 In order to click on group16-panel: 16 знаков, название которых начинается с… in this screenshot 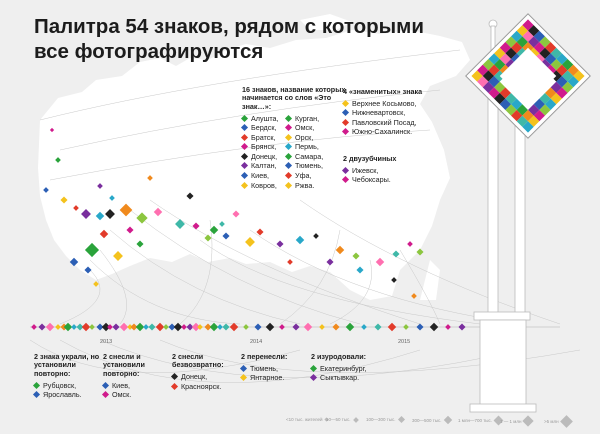, I will do `click(297, 137)`.